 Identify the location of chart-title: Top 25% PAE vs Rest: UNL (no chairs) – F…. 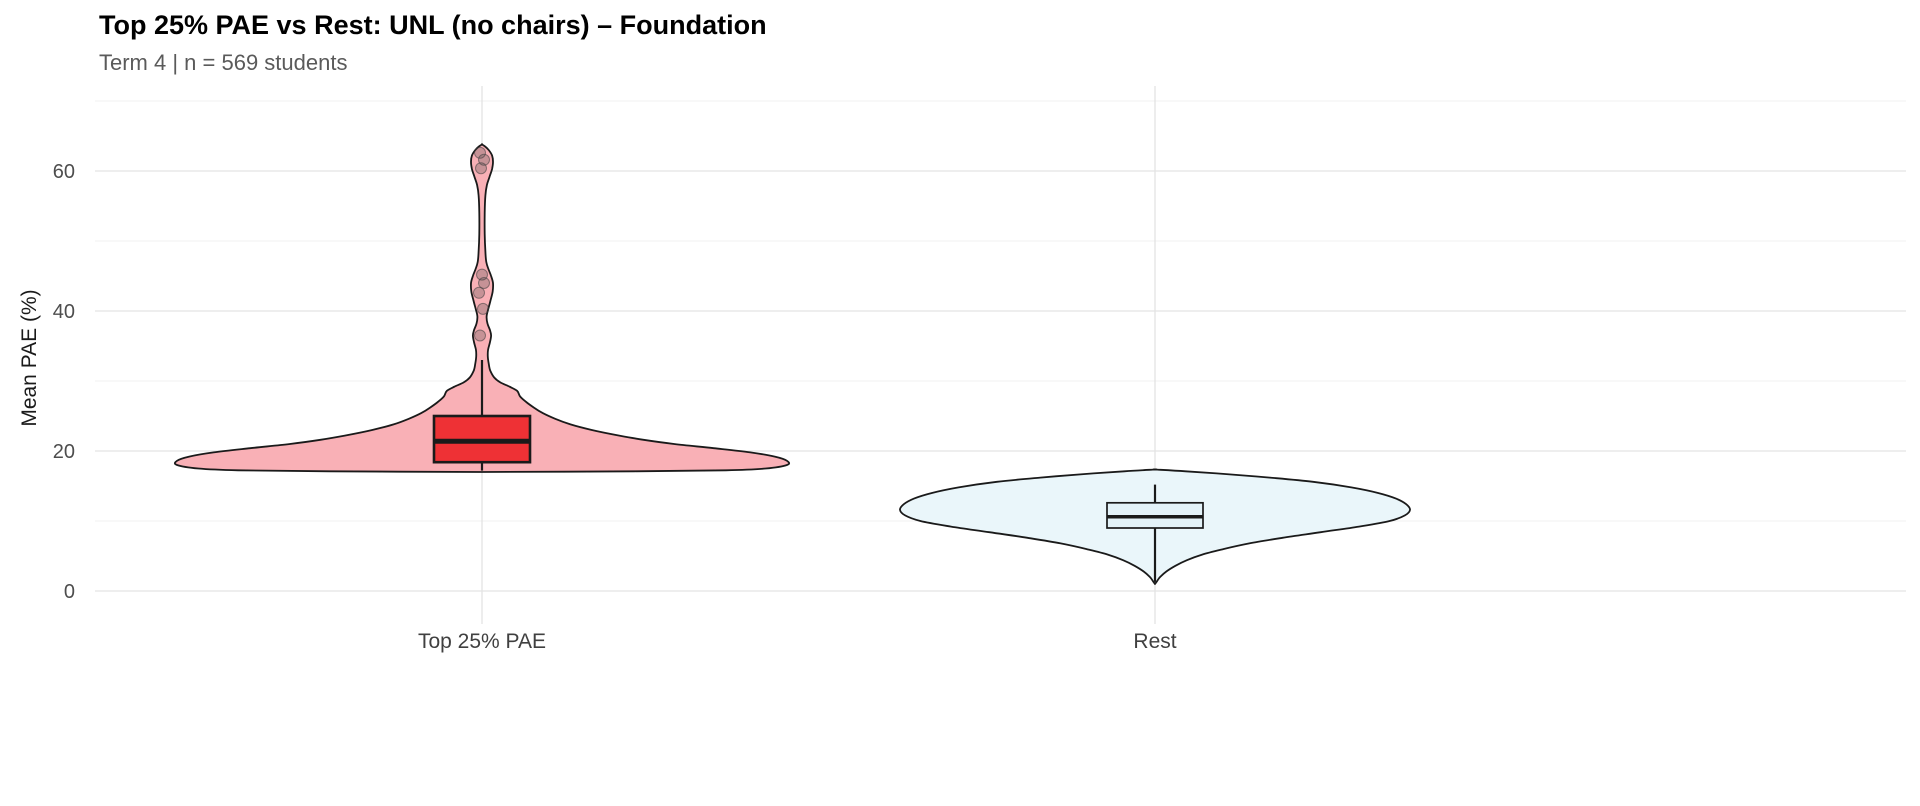
(433, 25).